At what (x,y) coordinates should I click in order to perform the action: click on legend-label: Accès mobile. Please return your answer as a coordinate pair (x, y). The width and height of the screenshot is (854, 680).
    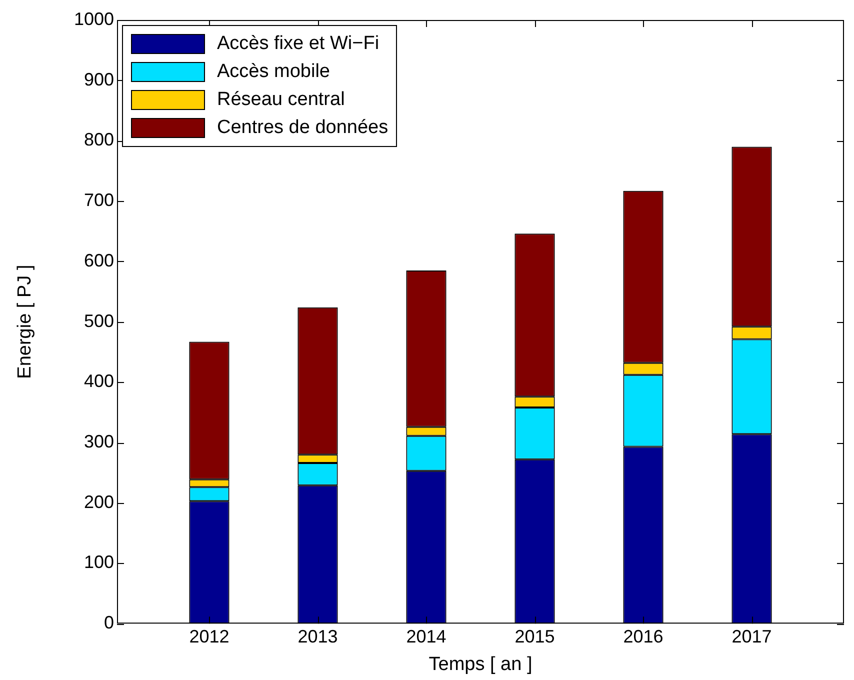
    Looking at the image, I should click on (273, 72).